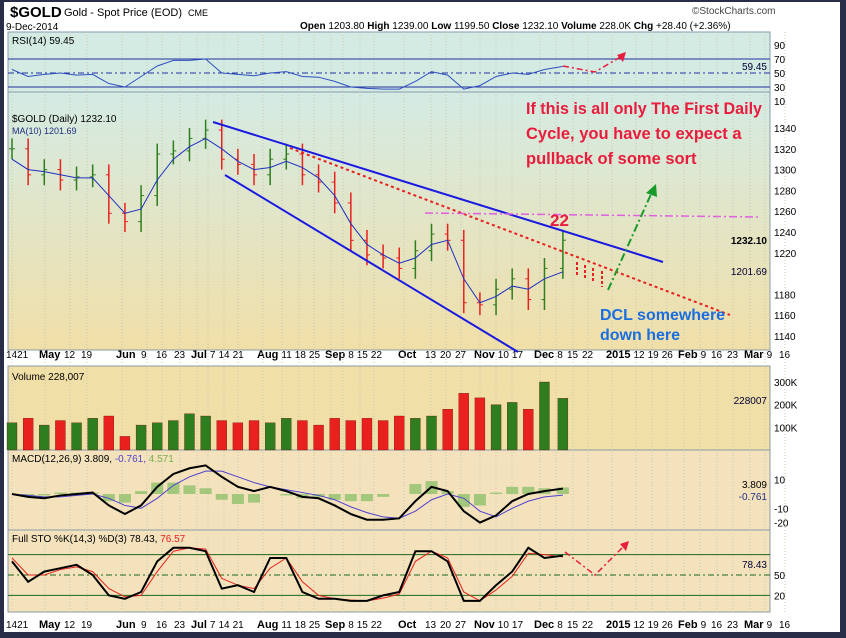  Describe the element at coordinates (389, 408) in the screenshot. I see `volume-panel` at that location.